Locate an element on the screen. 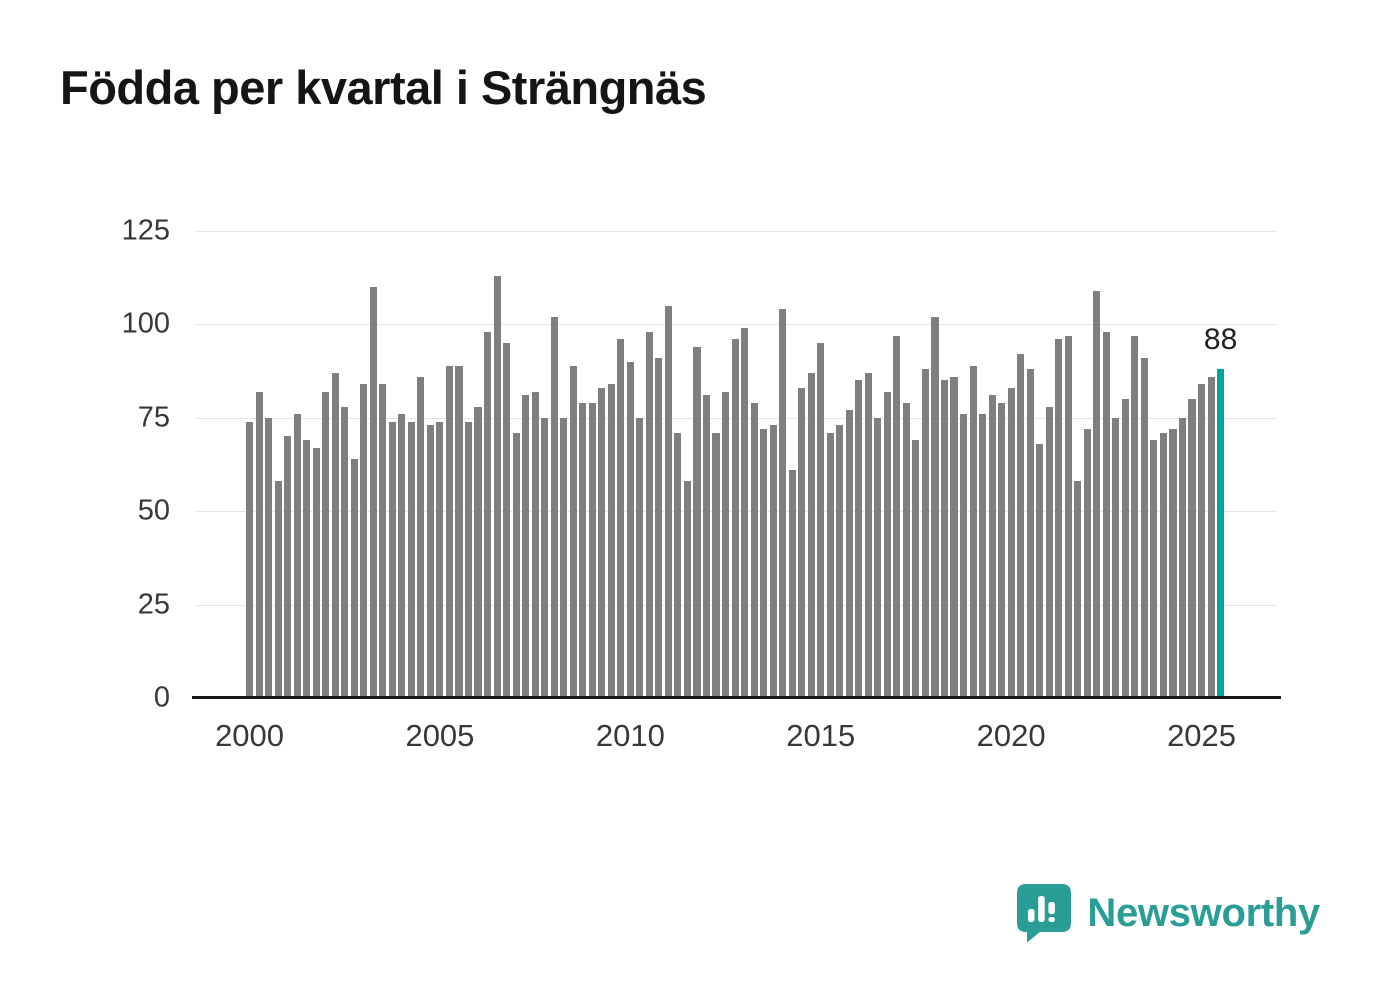 This screenshot has width=1382, height=999. x-axis-line is located at coordinates (736, 697).